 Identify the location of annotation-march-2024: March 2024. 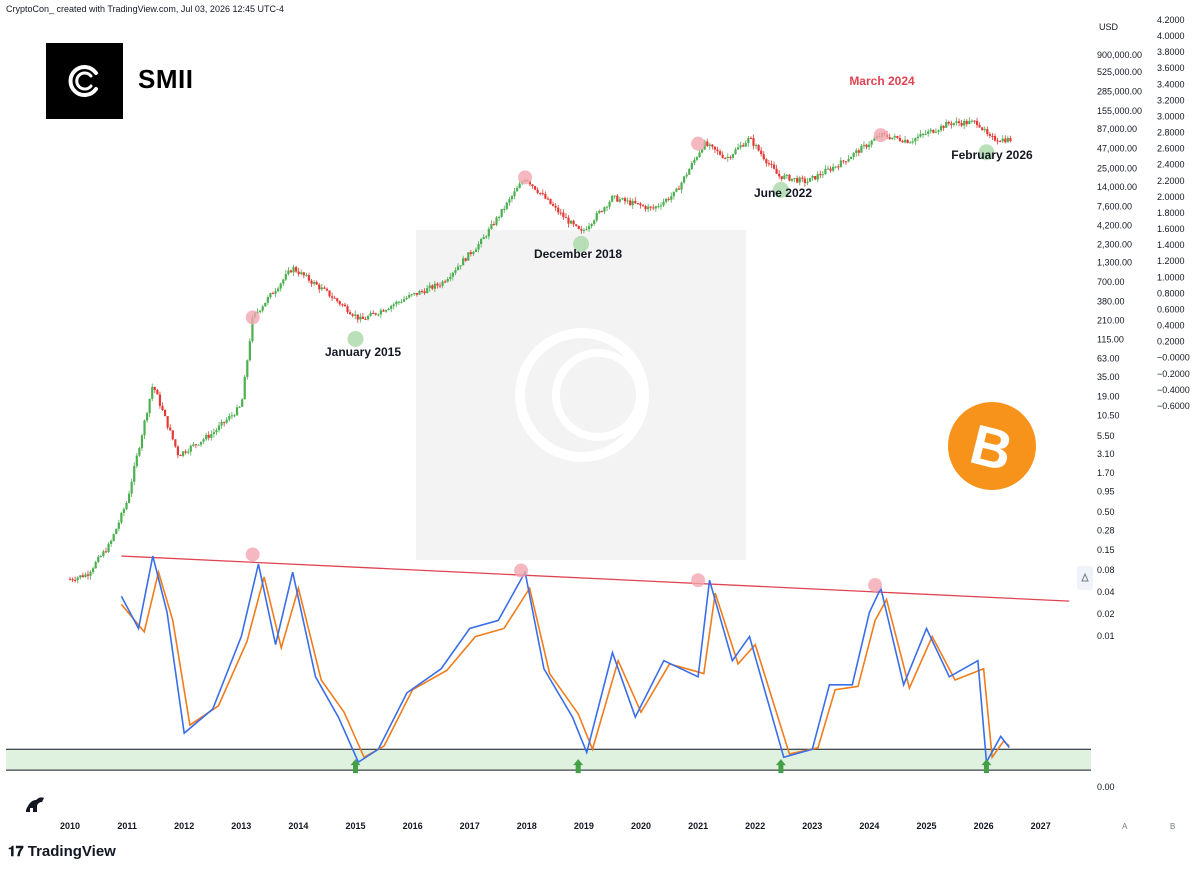
(882, 81).